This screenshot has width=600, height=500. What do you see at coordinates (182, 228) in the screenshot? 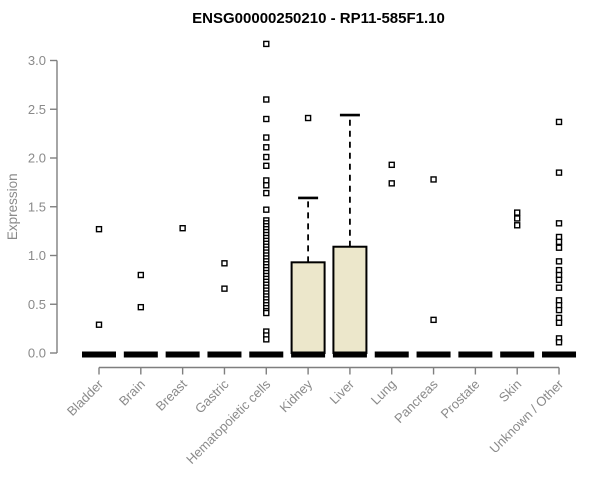
I see `data-point-breast` at bounding box center [182, 228].